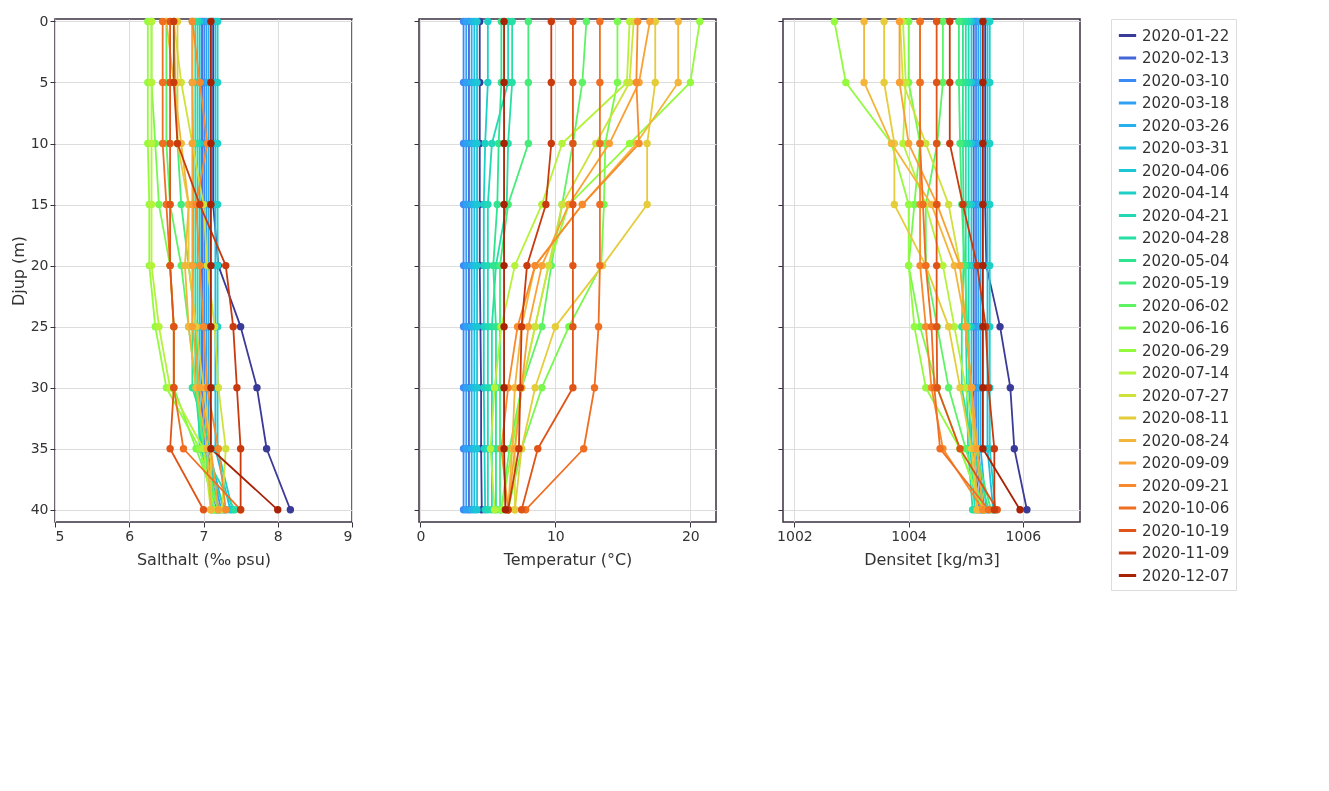 Image resolution: width=1329 pixels, height=791 pixels. What do you see at coordinates (60, 535) in the screenshot?
I see `x-tick-label: 5` at bounding box center [60, 535].